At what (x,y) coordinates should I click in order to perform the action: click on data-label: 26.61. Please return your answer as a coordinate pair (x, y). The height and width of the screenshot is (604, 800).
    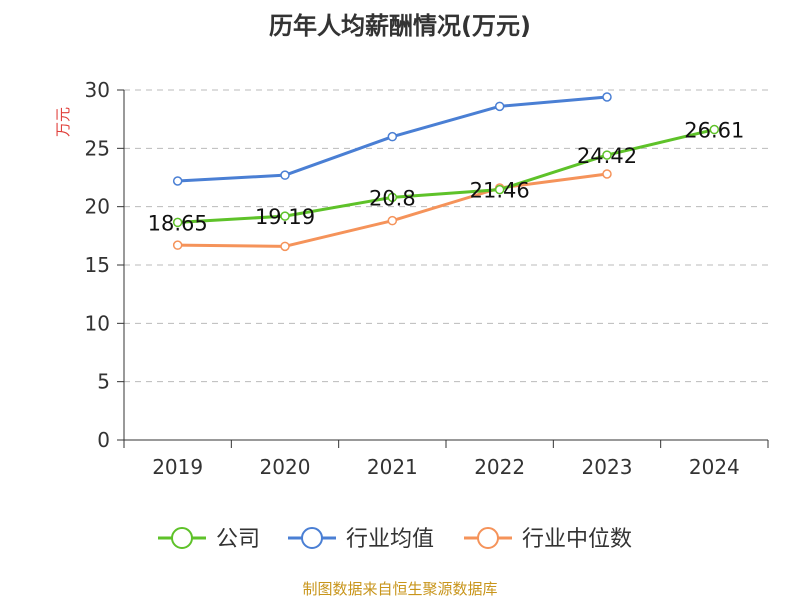
    Looking at the image, I should click on (714, 131).